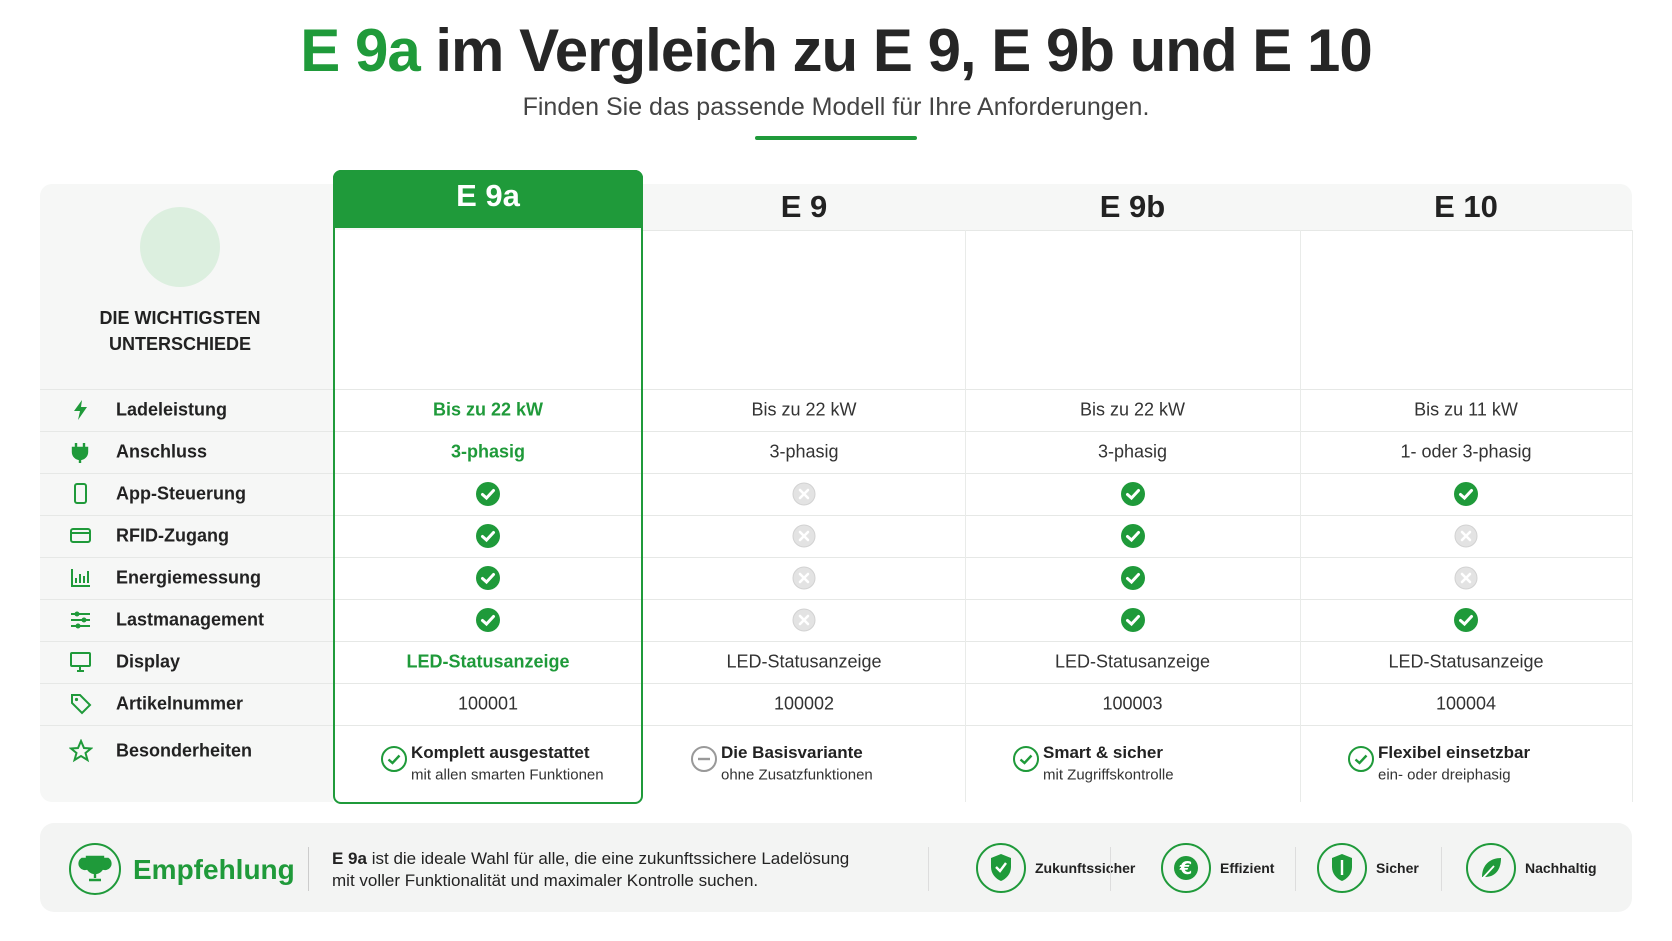 The height and width of the screenshot is (941, 1672). What do you see at coordinates (507, 775) in the screenshot?
I see `special-text: mit allen smarten Funktionen` at bounding box center [507, 775].